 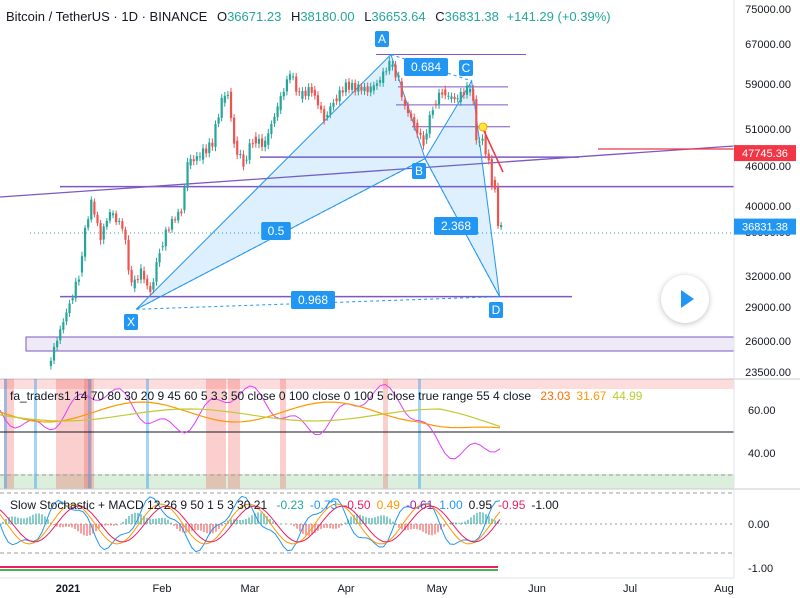 I want to click on pattern-point-label: X, so click(x=131, y=322).